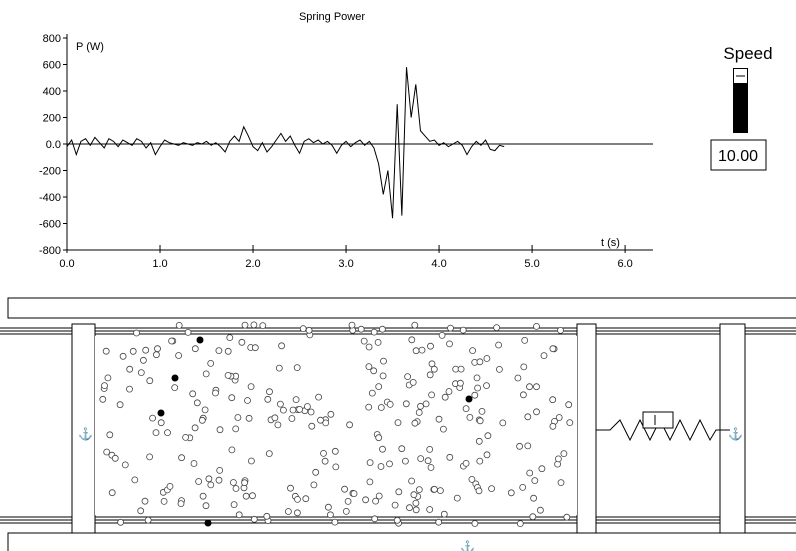 Image resolution: width=796 pixels, height=551 pixels. What do you see at coordinates (175, 378) in the screenshot?
I see `tagged-particle` at bounding box center [175, 378].